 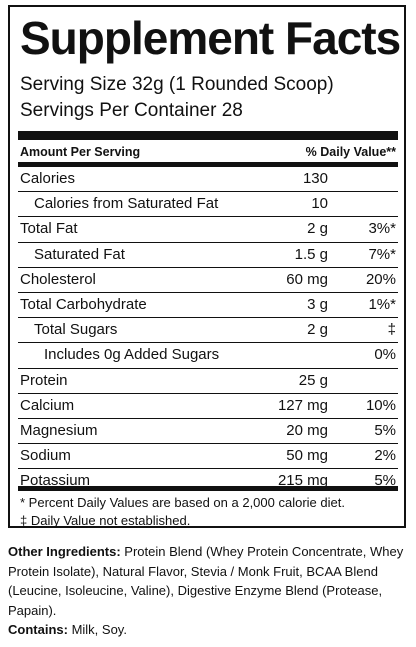 I want to click on nutrient-amount: 130, so click(x=315, y=178).